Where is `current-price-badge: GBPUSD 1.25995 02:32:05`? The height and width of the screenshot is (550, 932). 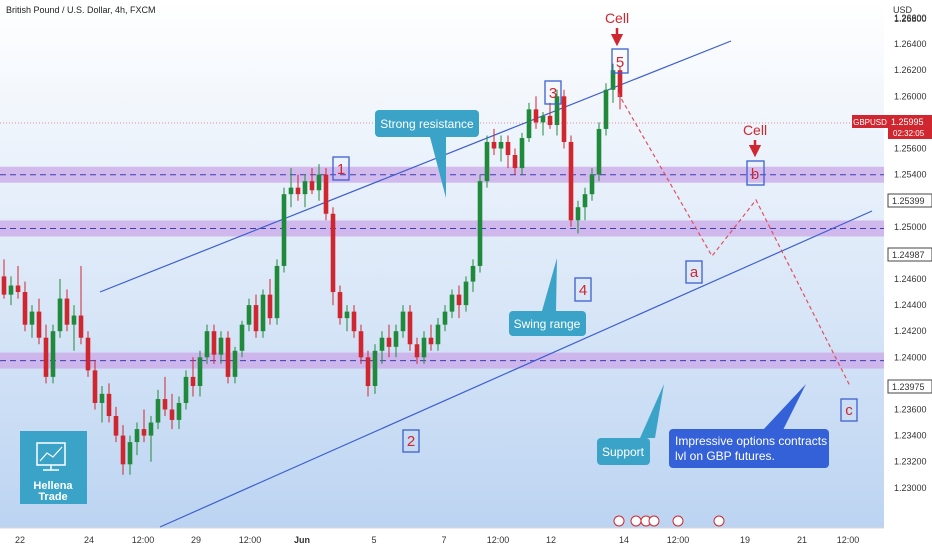 current-price-badge: GBPUSD 1.25995 02:32:05 is located at coordinates (892, 127).